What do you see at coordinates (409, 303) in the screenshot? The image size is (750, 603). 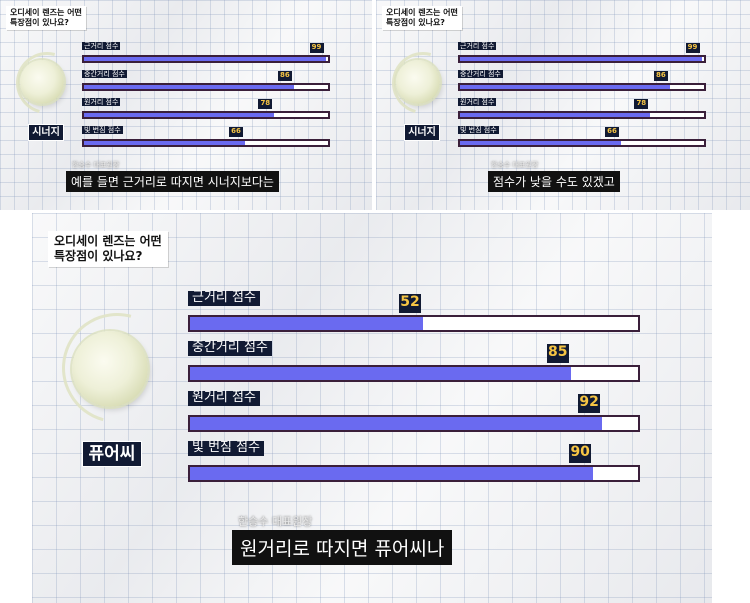 I see `score-value: 52` at bounding box center [409, 303].